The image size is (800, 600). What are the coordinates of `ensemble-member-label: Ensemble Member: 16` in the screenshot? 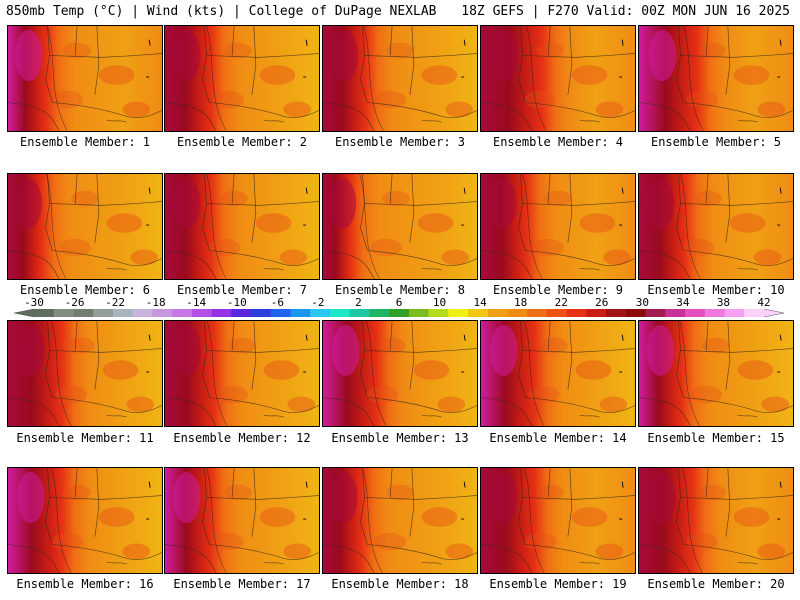 It's located at (85, 584).